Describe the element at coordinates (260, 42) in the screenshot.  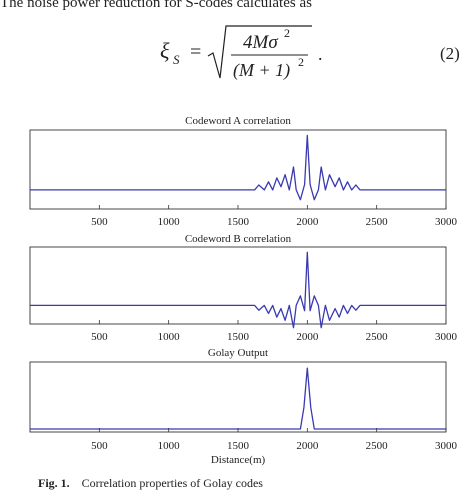
I see `equation-numerator: 4Mσ` at that location.